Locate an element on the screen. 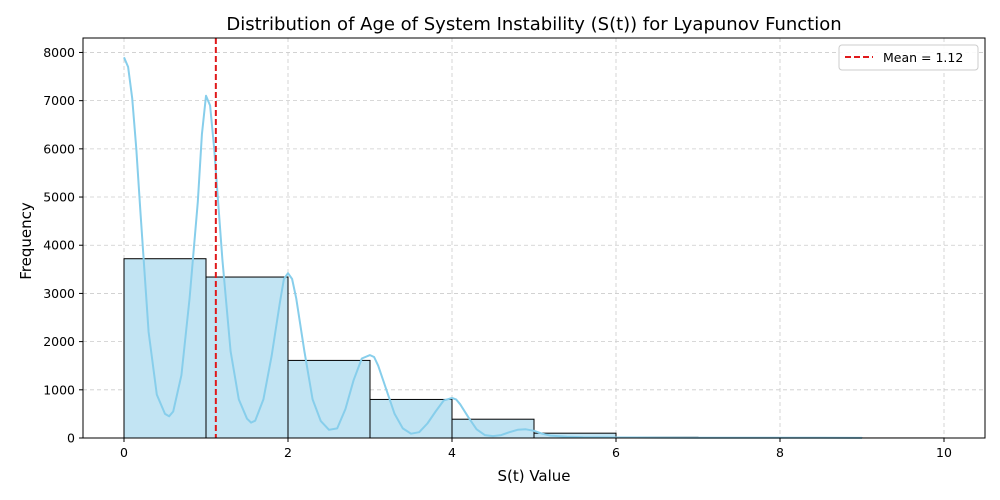 Image resolution: width=1000 pixels, height=500 pixels. legend-mean-label: Mean = 1.12 is located at coordinates (923, 57).